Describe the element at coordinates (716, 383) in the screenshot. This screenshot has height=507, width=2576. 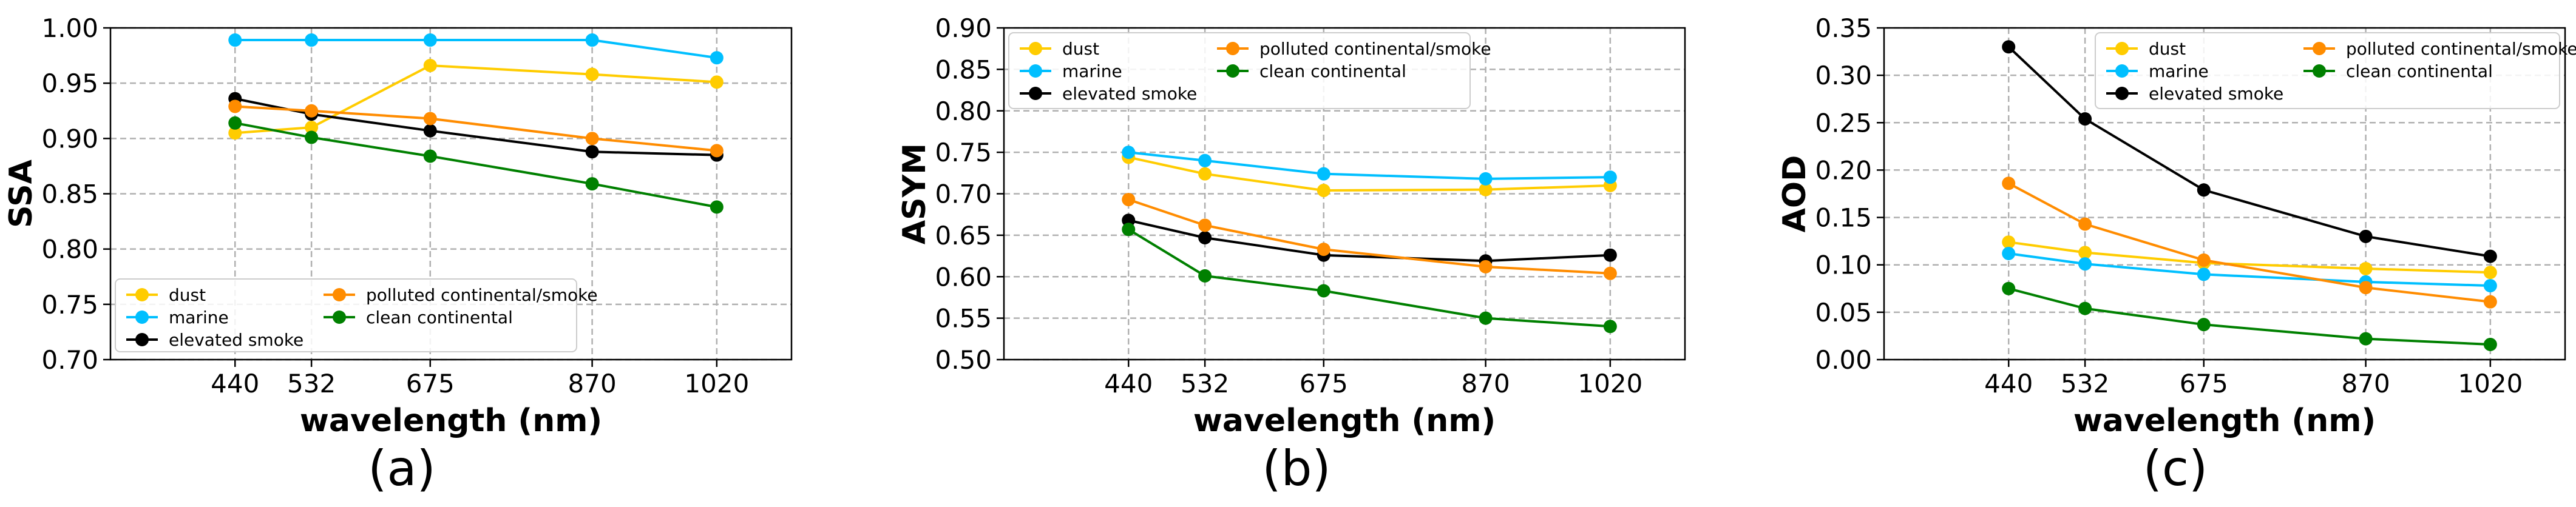
I see `x-tick-label: 1020` at that location.